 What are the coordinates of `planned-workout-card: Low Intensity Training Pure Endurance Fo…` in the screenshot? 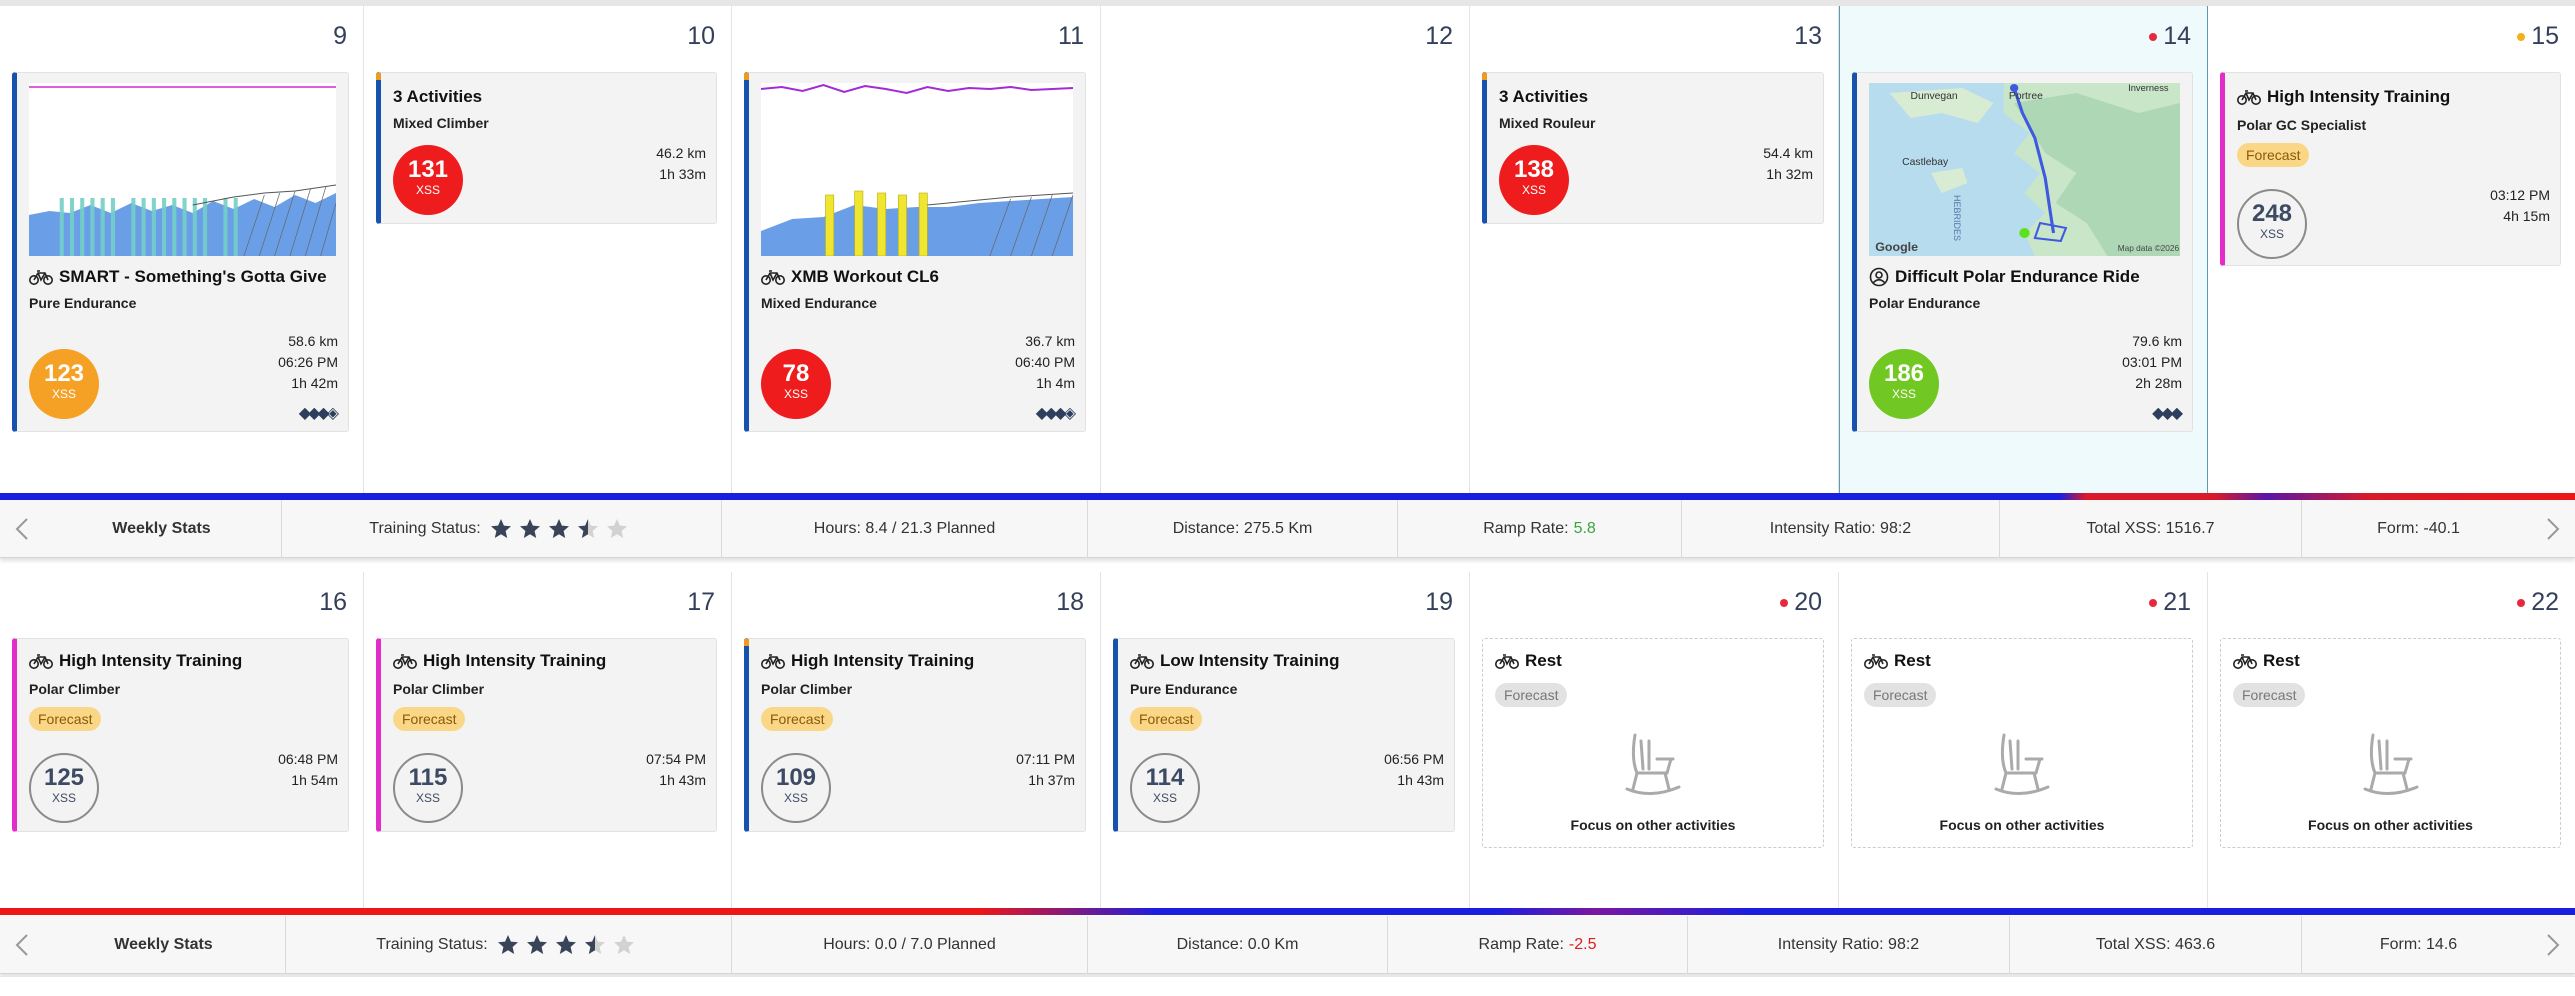 It's located at (1284, 735).